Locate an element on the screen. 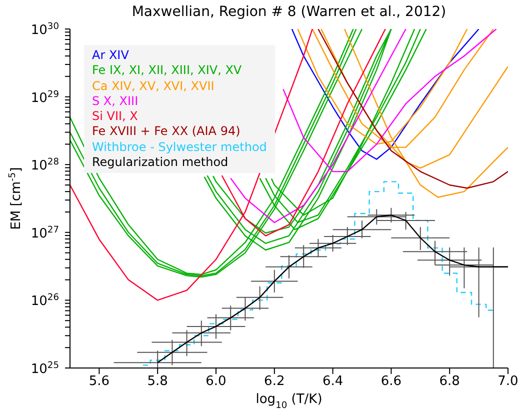 The image size is (524, 409). y-tick-label: 10$^{25}$ is located at coordinates (44, 369).